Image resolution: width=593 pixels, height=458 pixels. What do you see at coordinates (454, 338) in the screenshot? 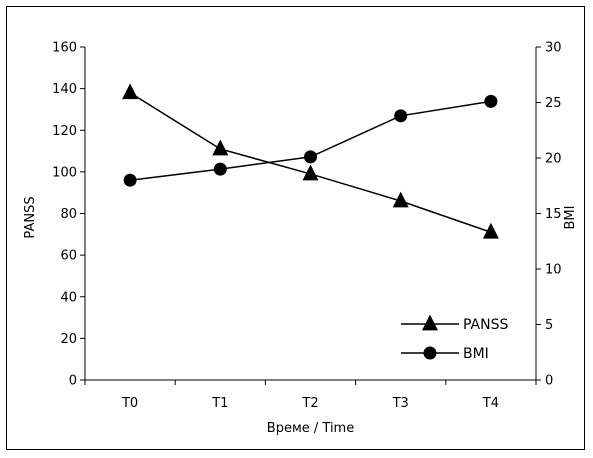
I see `legend: PANSS BMI` at bounding box center [454, 338].